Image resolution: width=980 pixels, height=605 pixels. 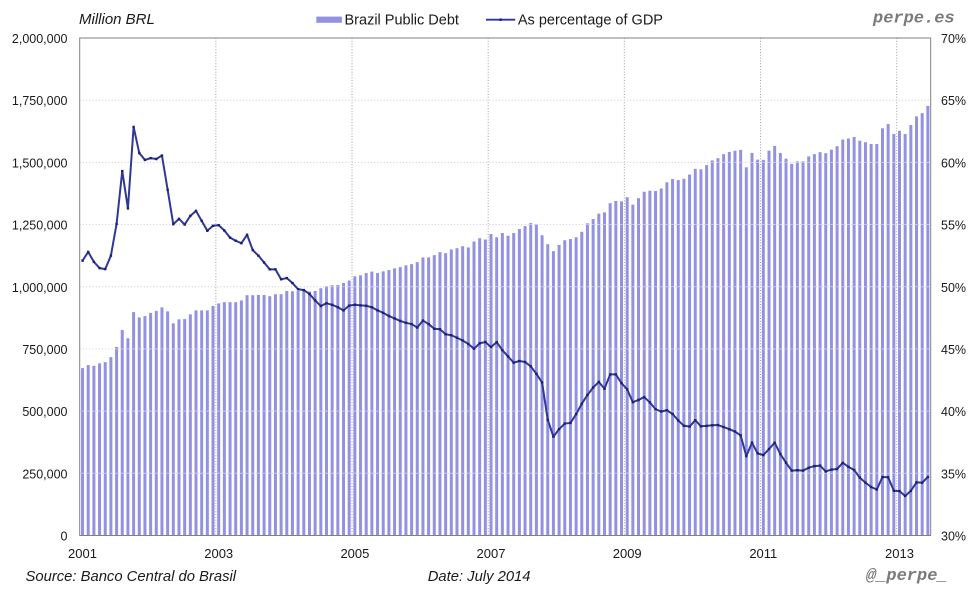 What do you see at coordinates (44, 412) in the screenshot?
I see `svg-text: 500,000` at bounding box center [44, 412].